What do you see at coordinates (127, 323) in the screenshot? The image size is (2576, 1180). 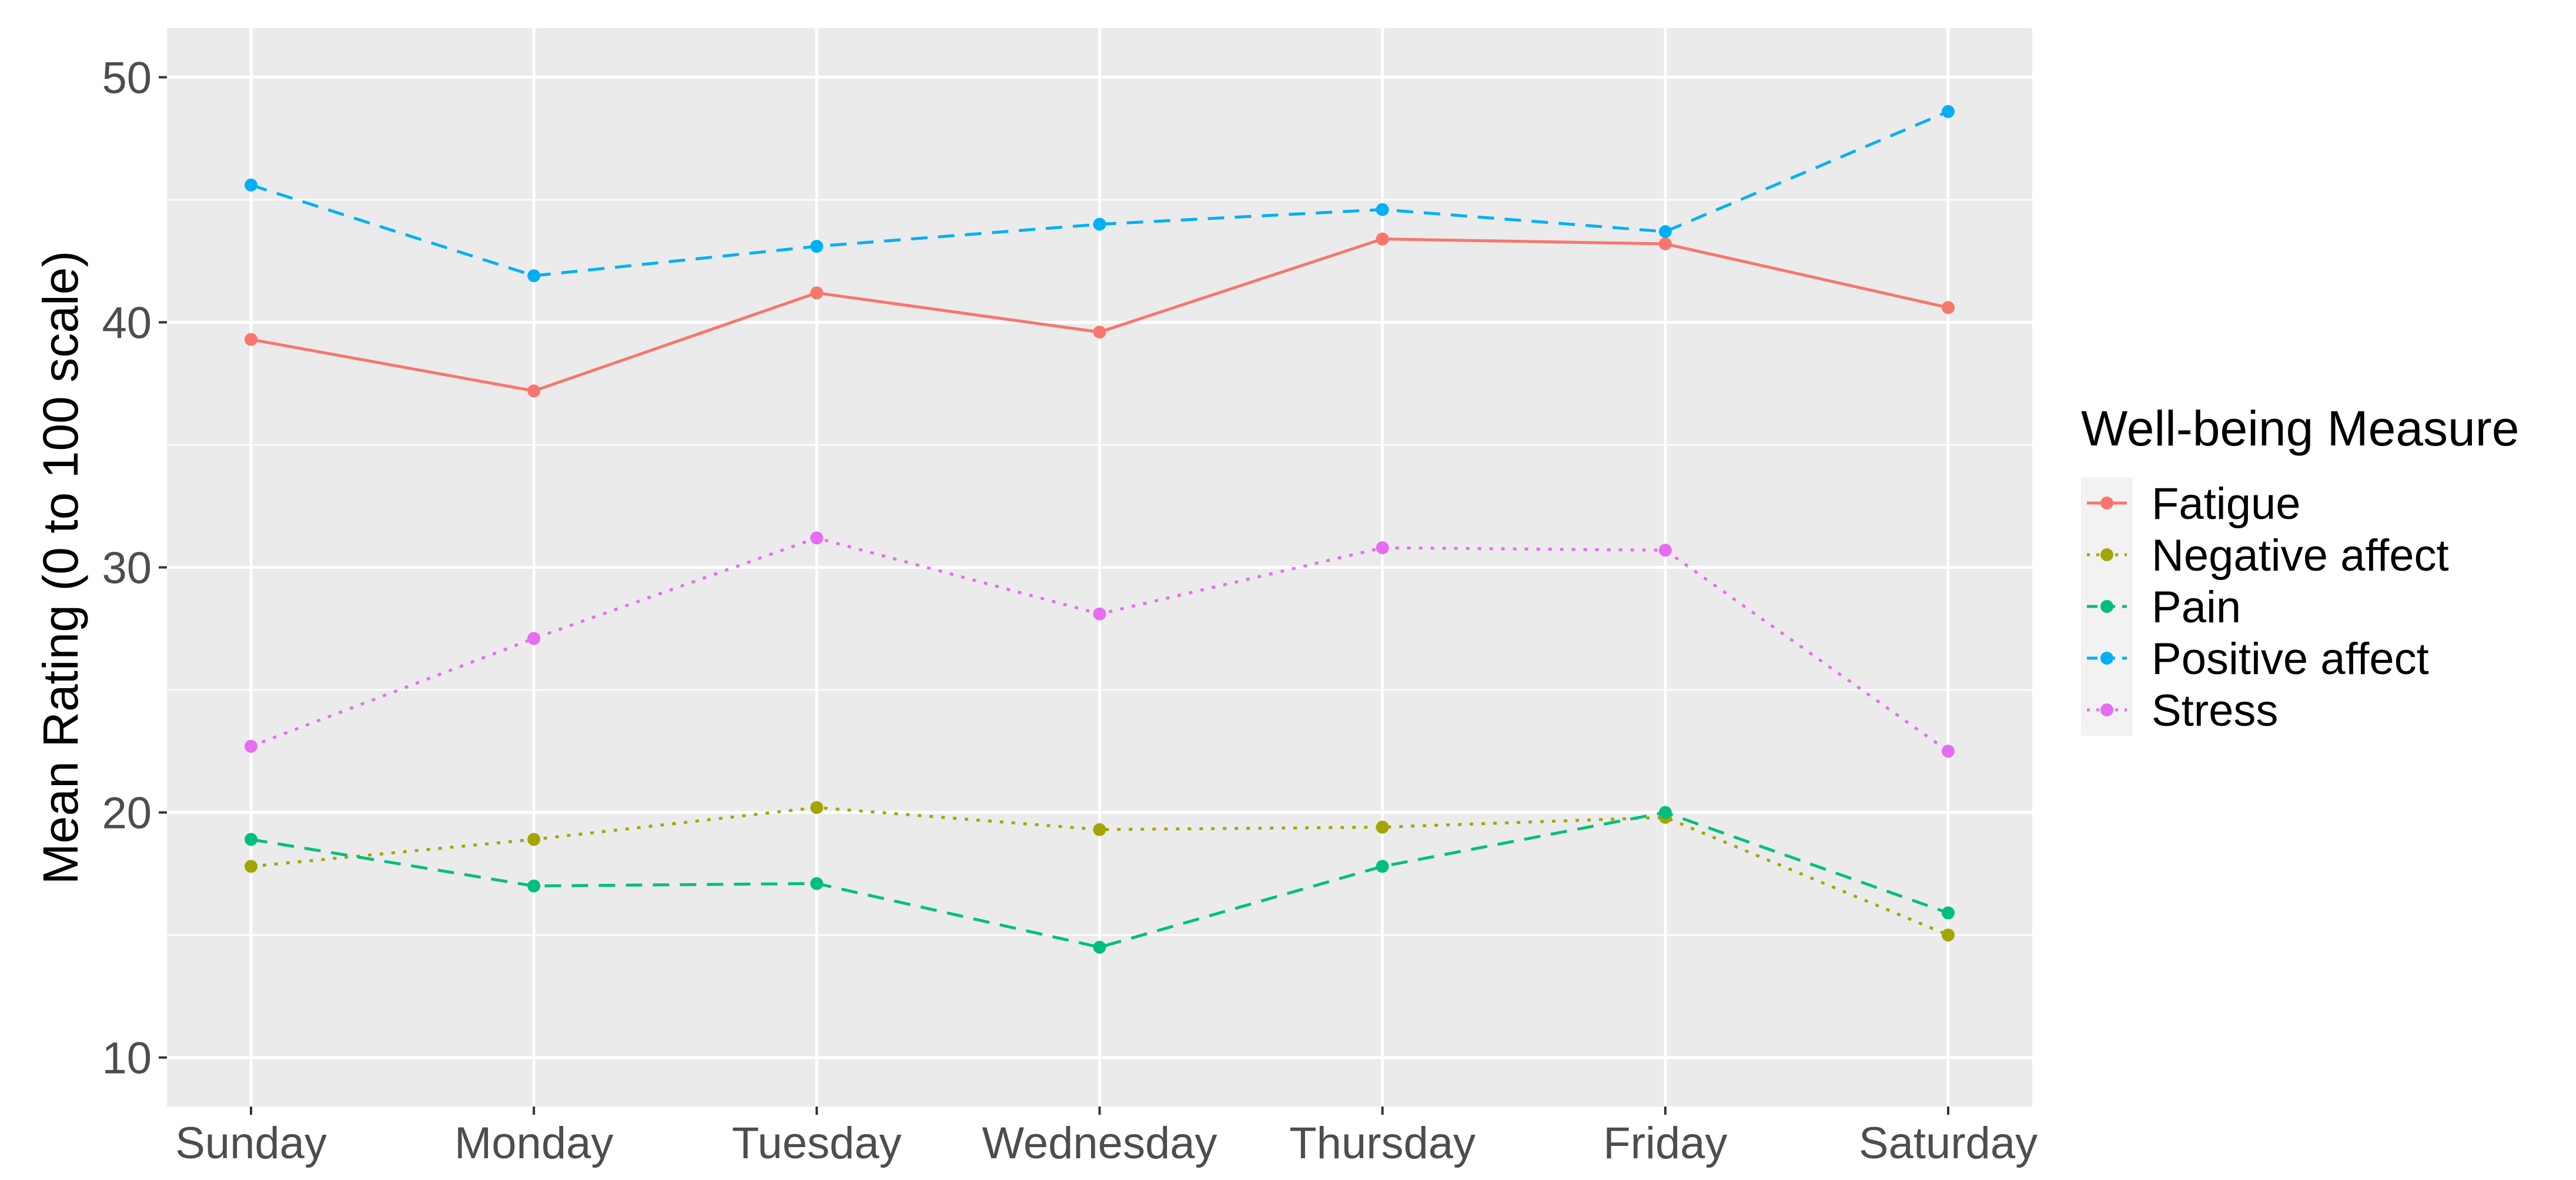 I see `y-tick-label: 40` at bounding box center [127, 323].